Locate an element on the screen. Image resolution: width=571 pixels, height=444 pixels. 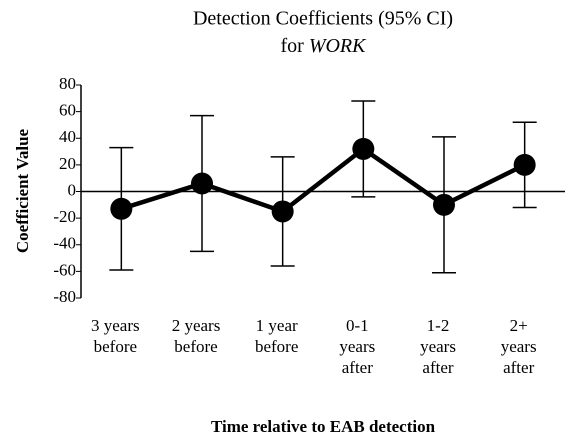
y-tick-label: 80 is located at coordinates (67, 83).